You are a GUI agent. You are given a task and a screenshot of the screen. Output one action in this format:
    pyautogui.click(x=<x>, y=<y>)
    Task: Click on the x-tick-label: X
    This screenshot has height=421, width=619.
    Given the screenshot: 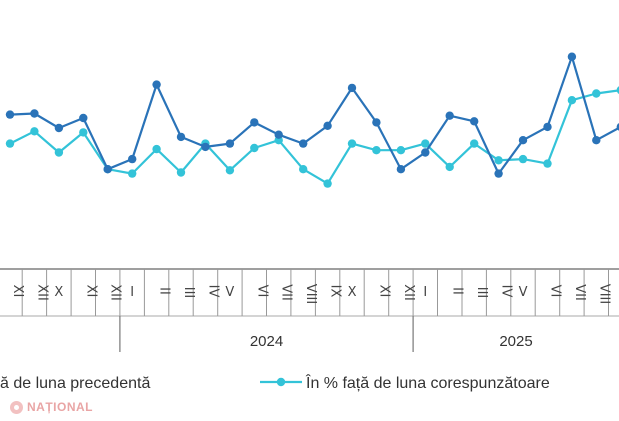 What is the action you would take?
    pyautogui.click(x=352, y=292)
    